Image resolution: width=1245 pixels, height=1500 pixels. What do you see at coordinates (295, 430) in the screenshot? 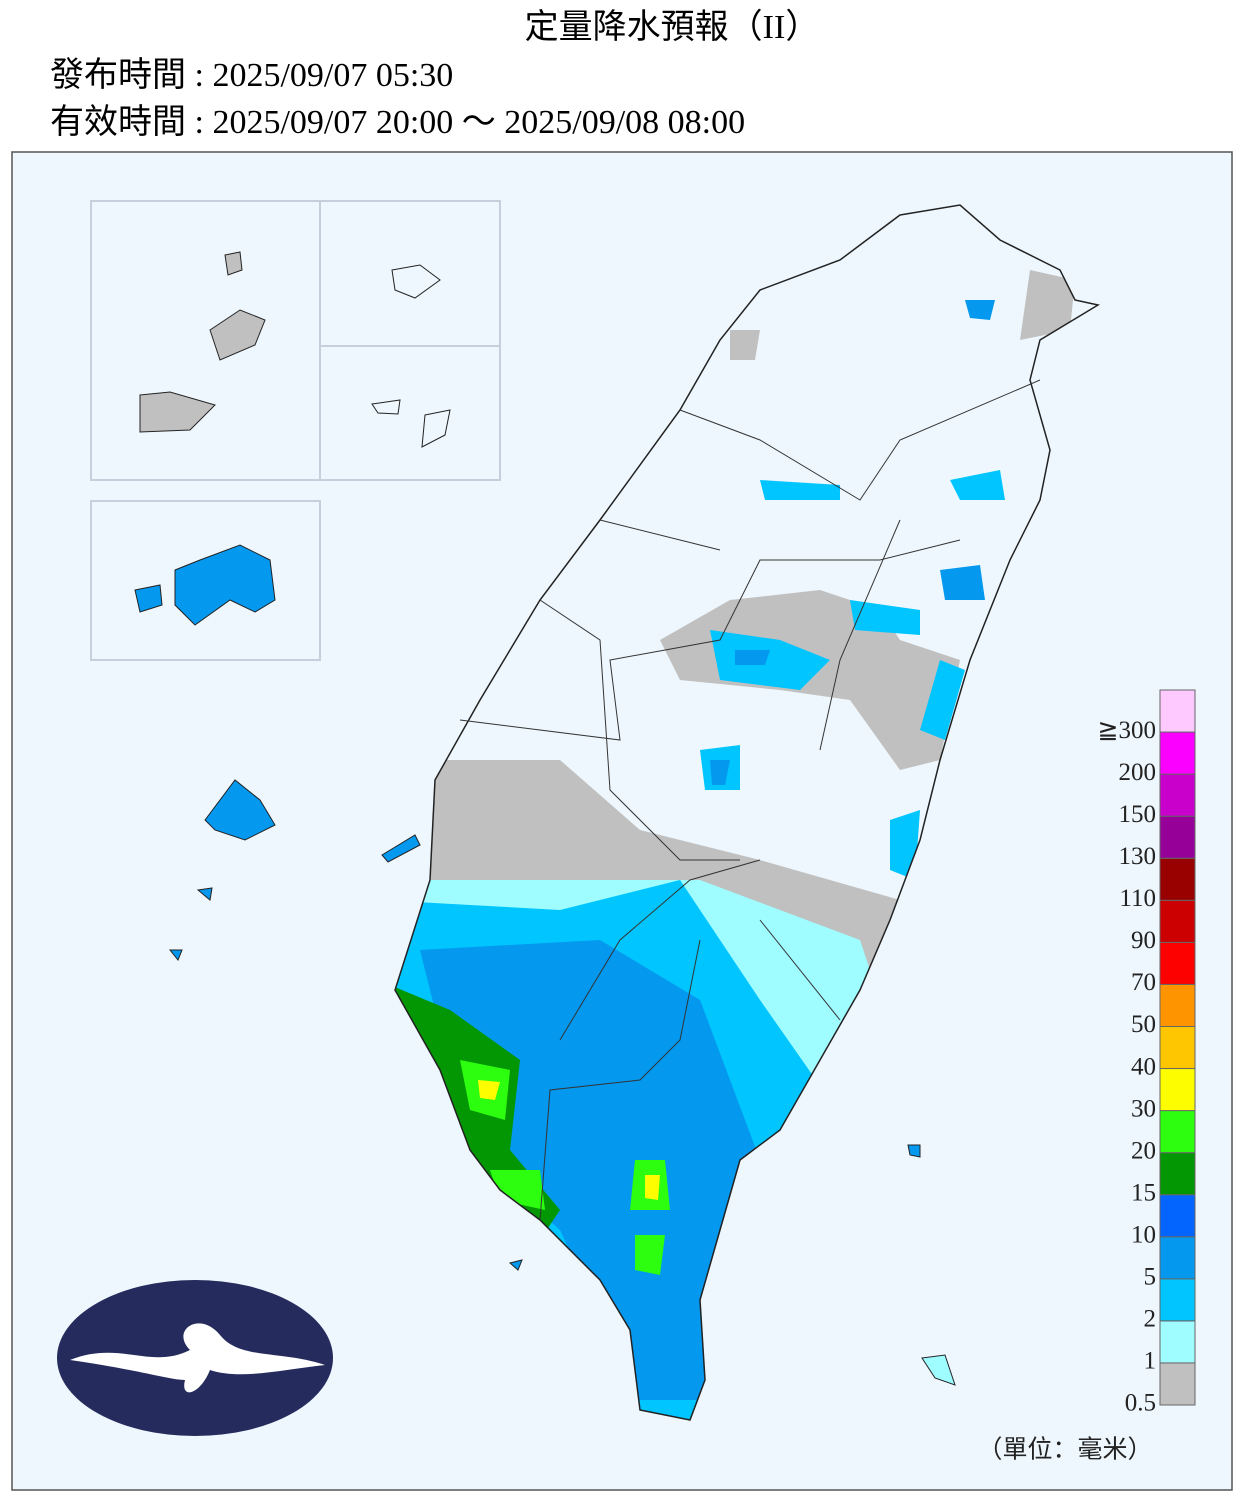
I see `inset-frames` at bounding box center [295, 430].